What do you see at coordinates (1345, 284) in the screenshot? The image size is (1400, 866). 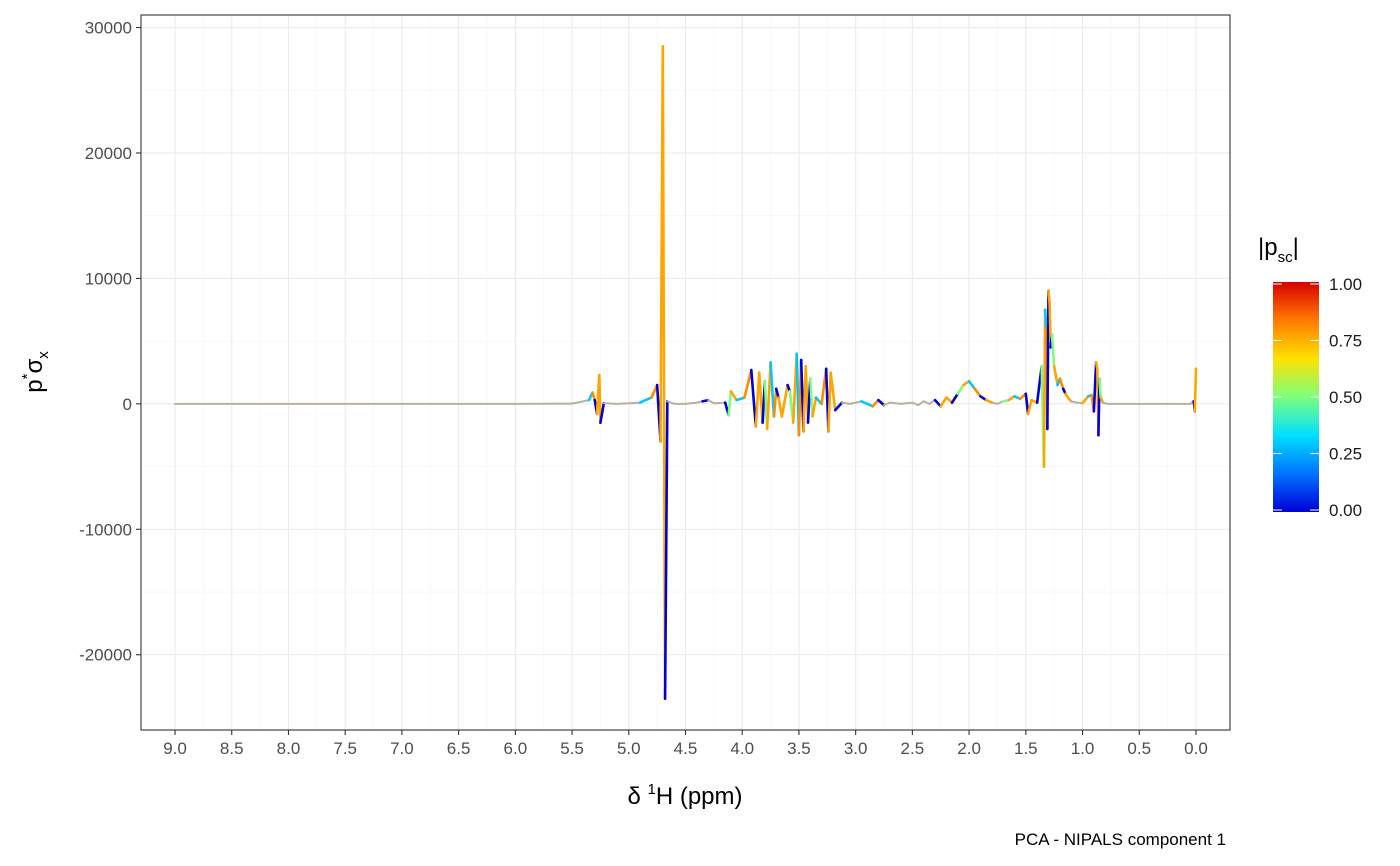 I see `legend-tick-label: 1.00` at bounding box center [1345, 284].